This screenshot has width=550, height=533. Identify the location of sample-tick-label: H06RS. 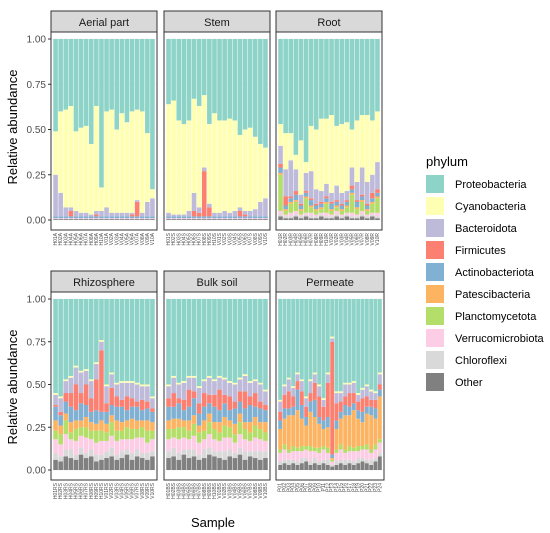
(82, 490).